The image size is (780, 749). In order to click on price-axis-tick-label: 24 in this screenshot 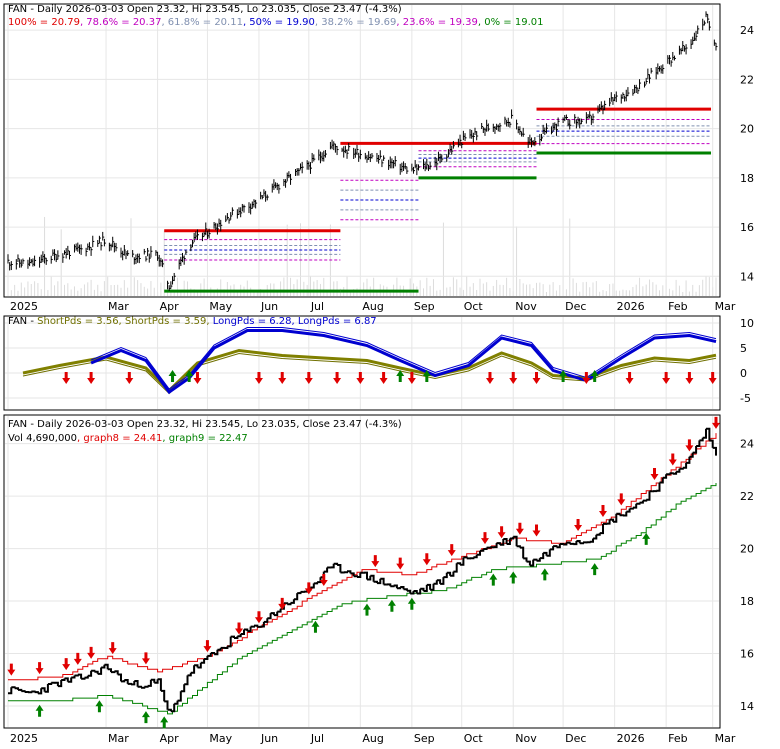, I will do `click(747, 30)`.